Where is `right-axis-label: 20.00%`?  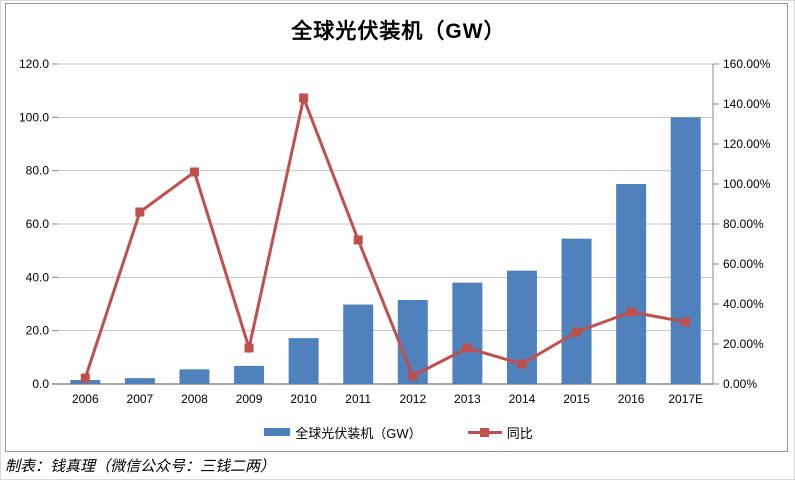
right-axis-label: 20.00% is located at coordinates (743, 344).